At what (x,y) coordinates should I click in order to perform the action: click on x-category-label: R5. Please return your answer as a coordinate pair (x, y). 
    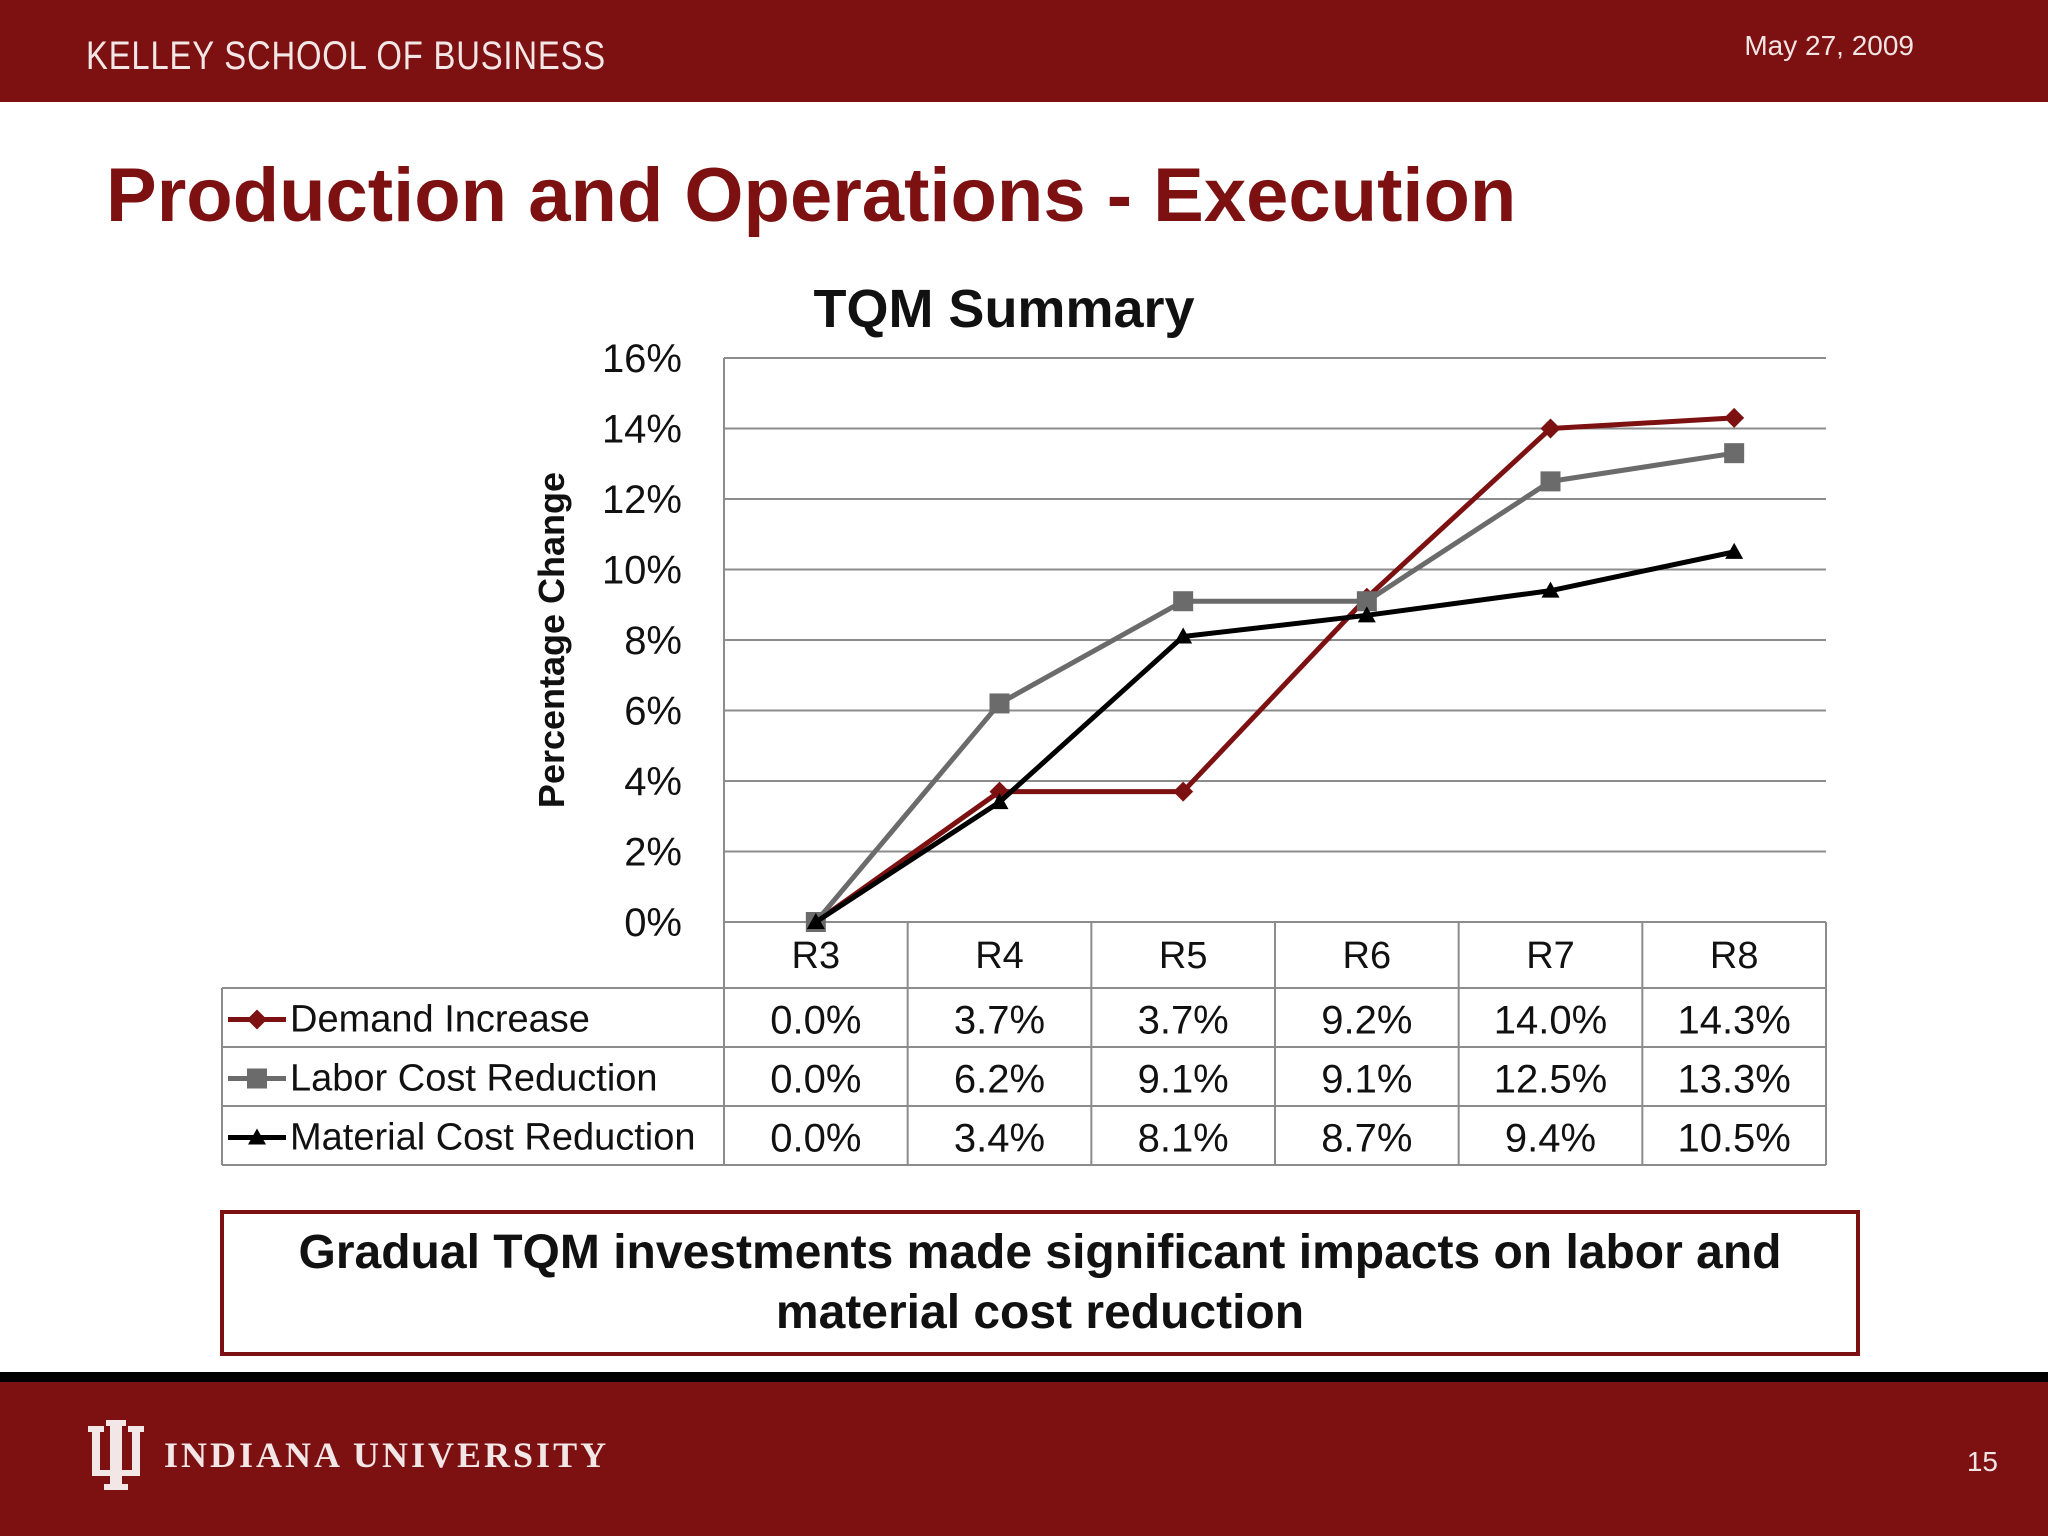
    Looking at the image, I should click on (1183, 956).